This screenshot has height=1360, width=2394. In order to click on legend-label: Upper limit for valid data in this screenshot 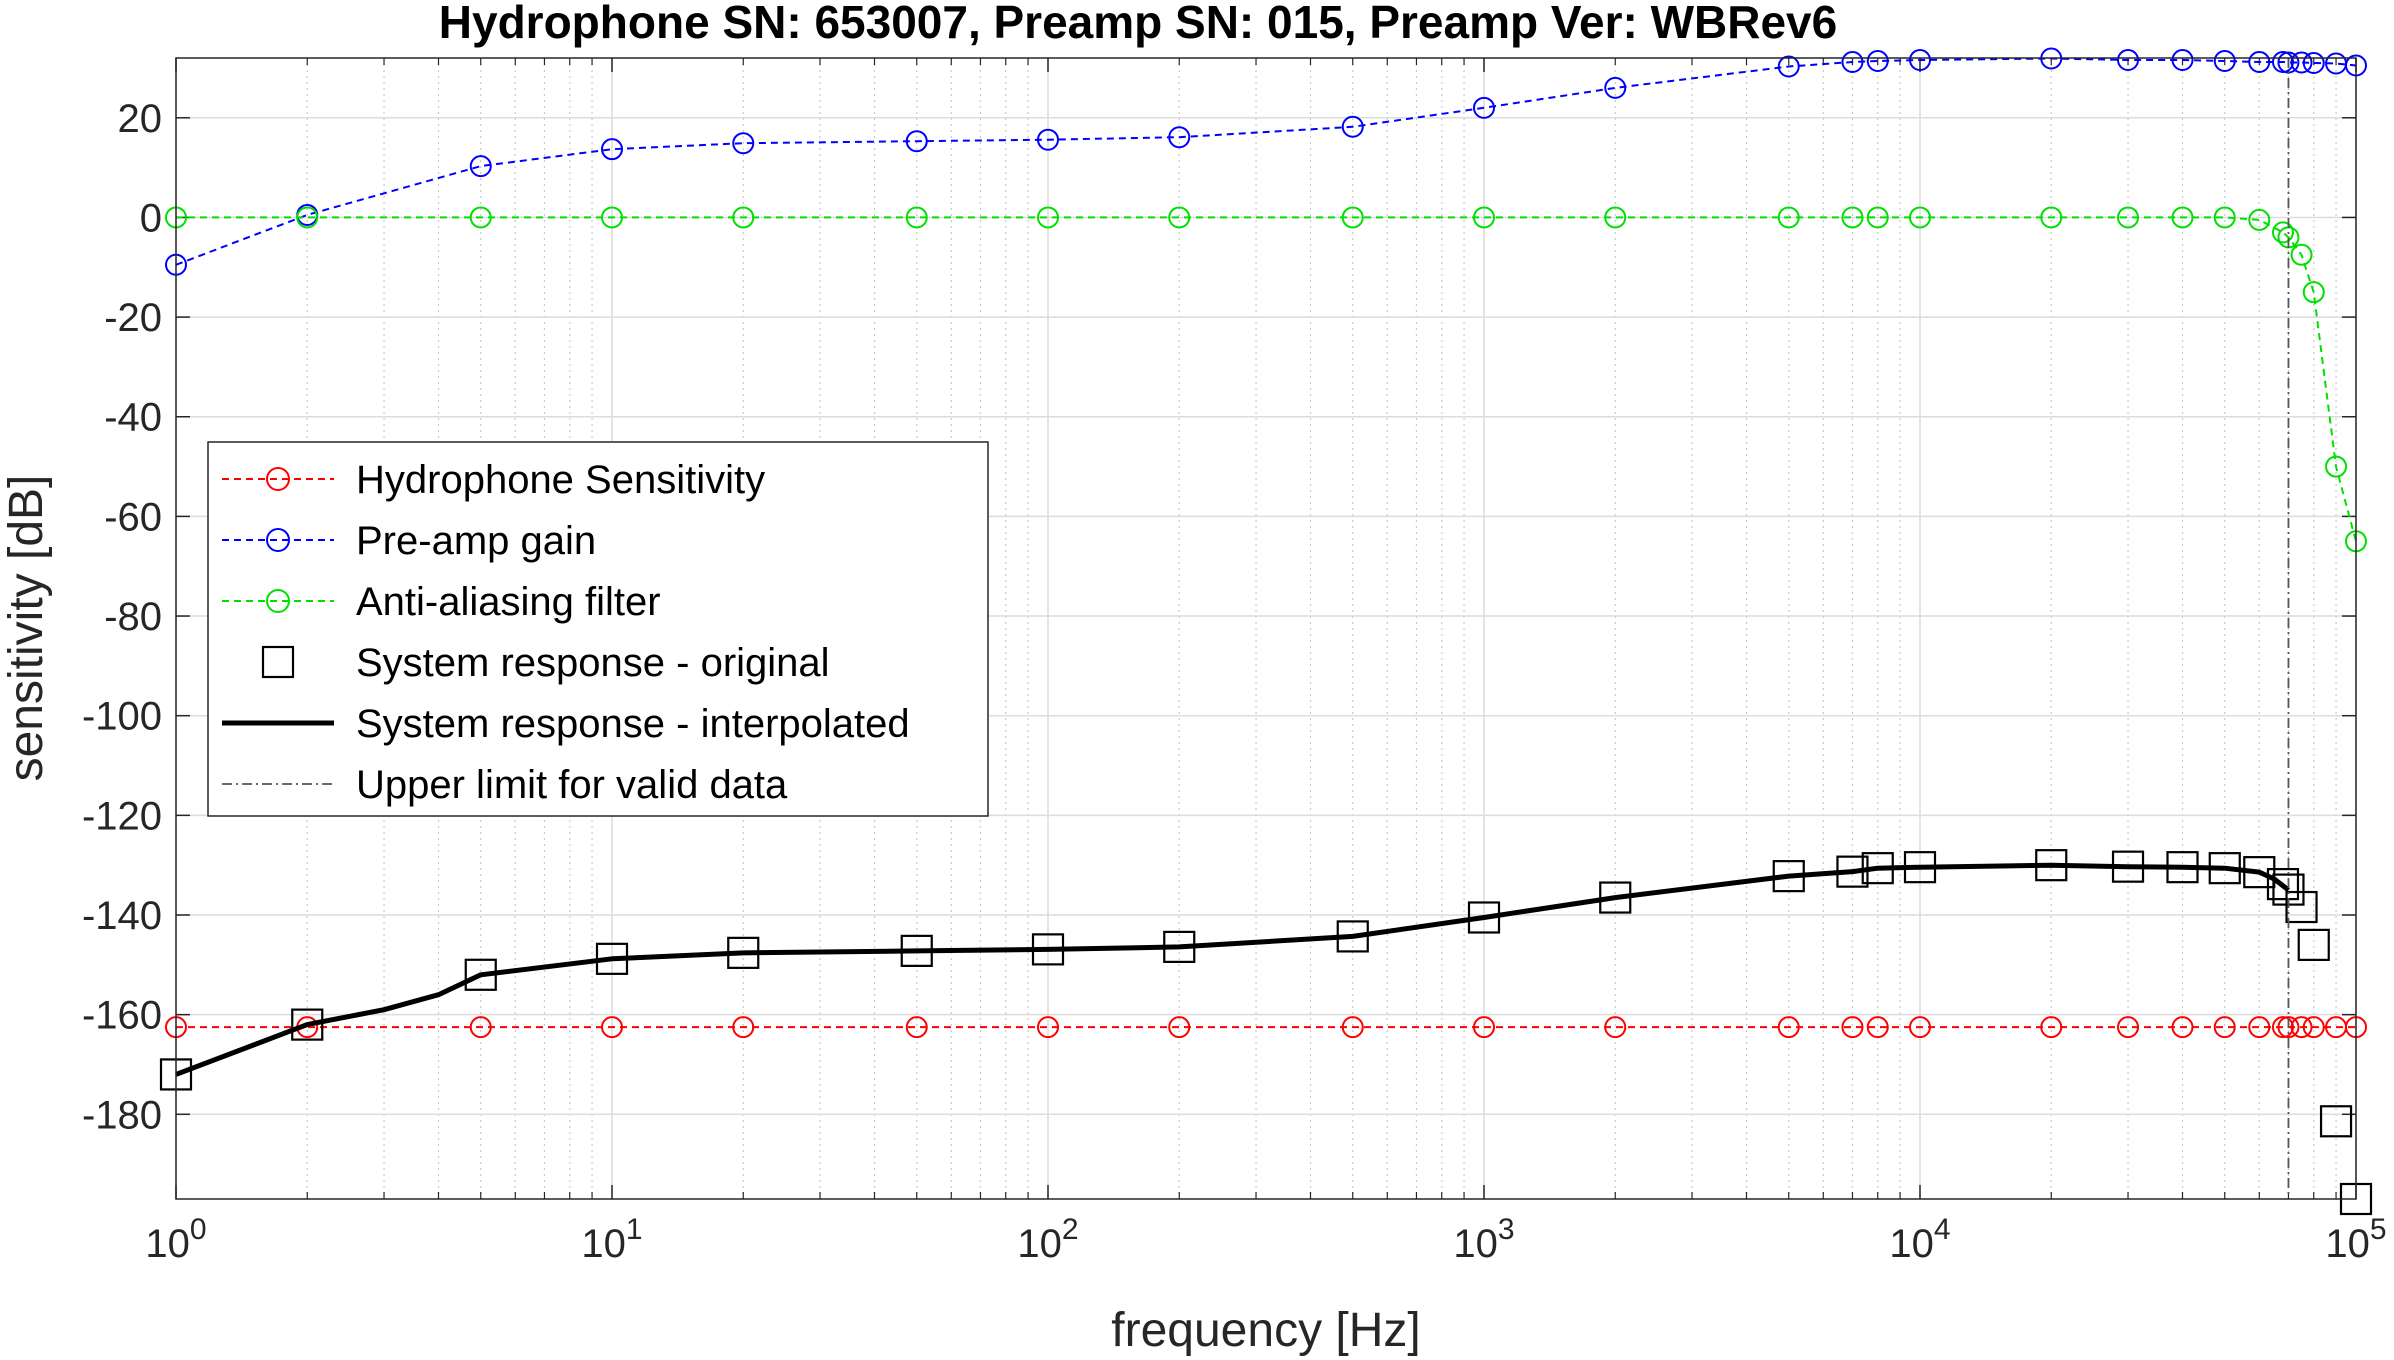, I will do `click(572, 785)`.